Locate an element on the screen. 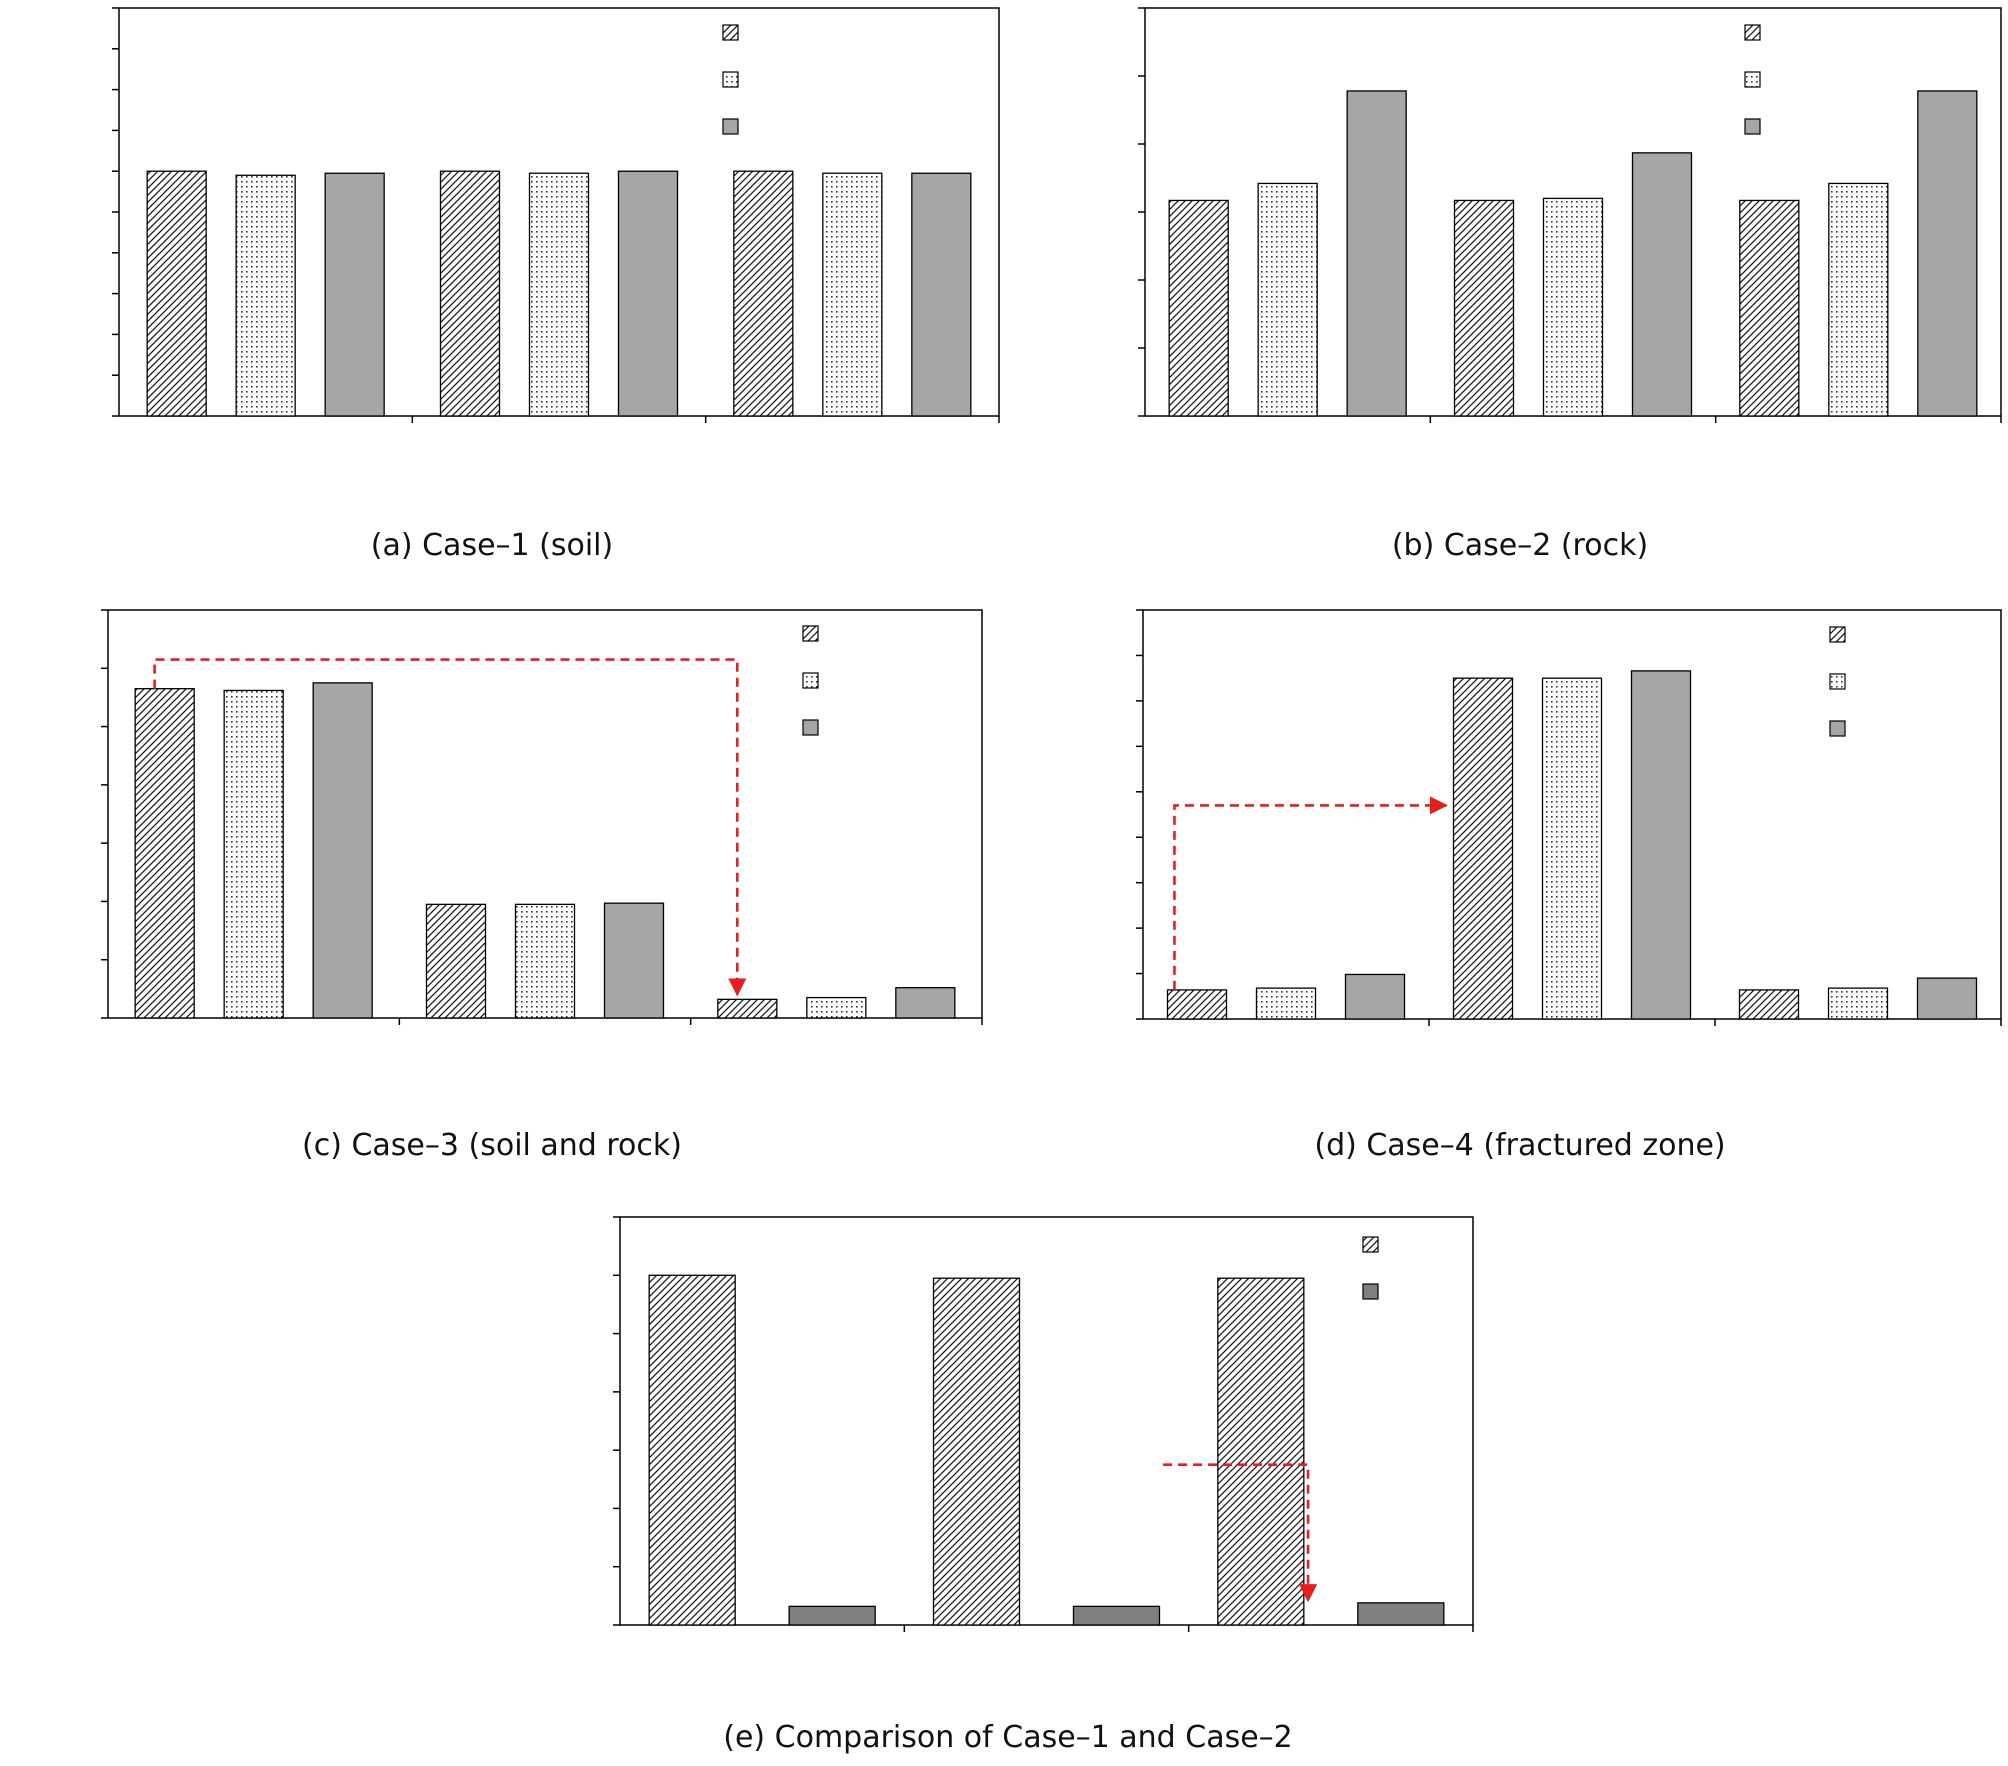 Image resolution: width=2008 pixels, height=1766 pixels. bar-case-2-ofuato is located at coordinates (1116, 1615).